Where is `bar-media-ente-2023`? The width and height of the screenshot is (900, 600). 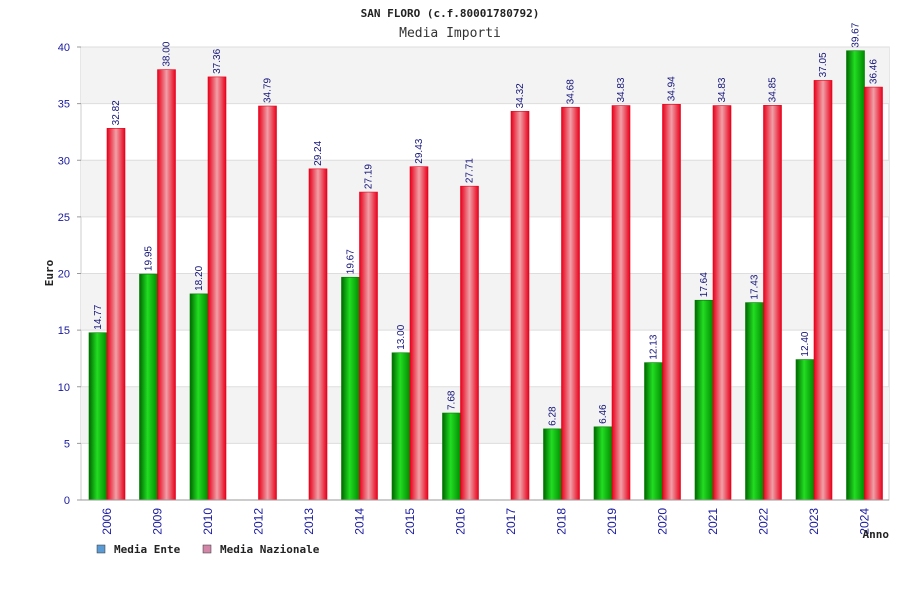 bar-media-ente-2023 is located at coordinates (805, 430).